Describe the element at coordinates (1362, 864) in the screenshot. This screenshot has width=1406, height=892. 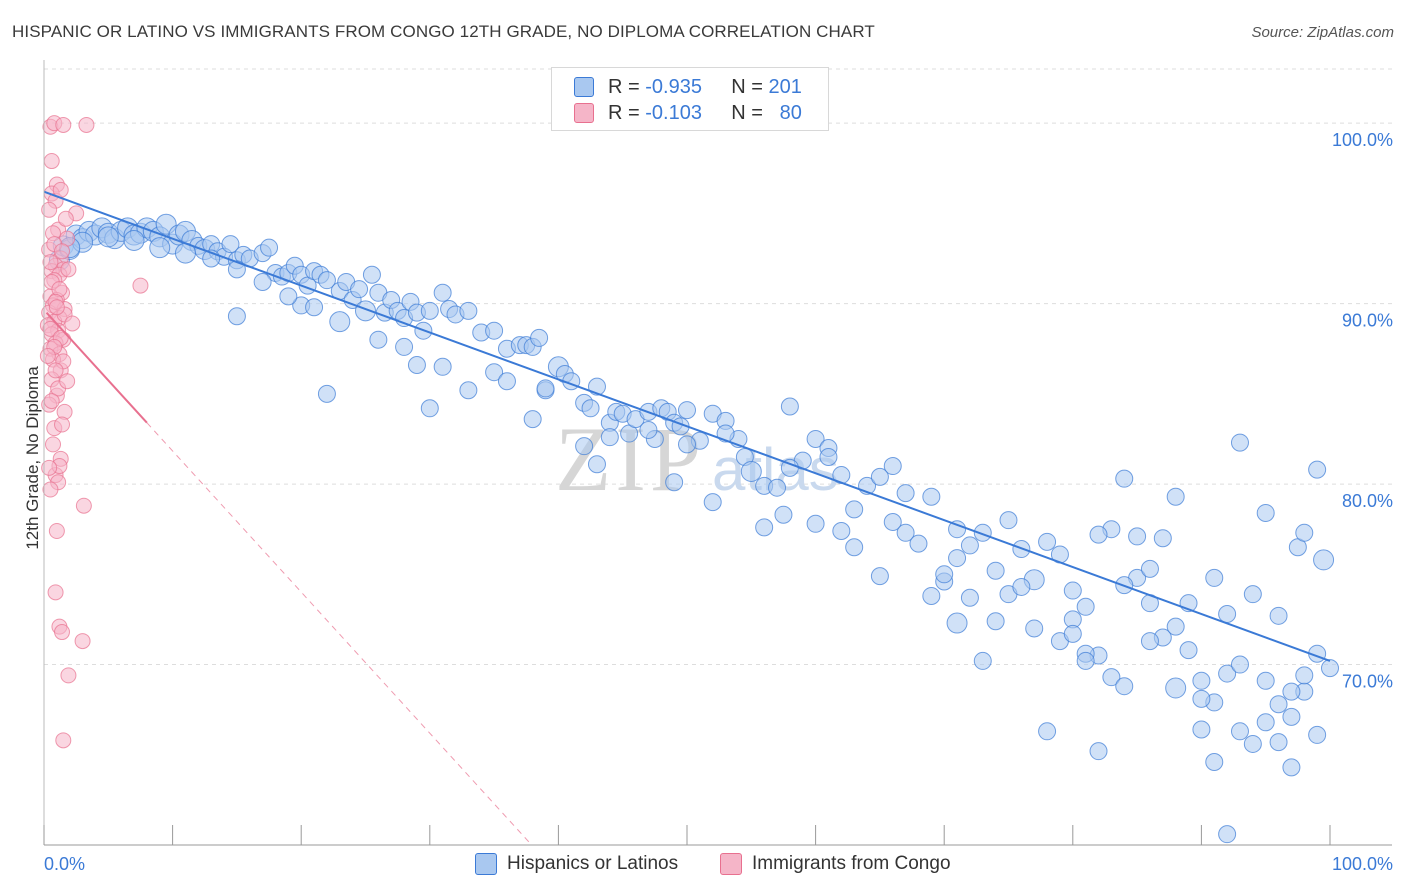
I see `x-tick-label: 100.0%` at that location.